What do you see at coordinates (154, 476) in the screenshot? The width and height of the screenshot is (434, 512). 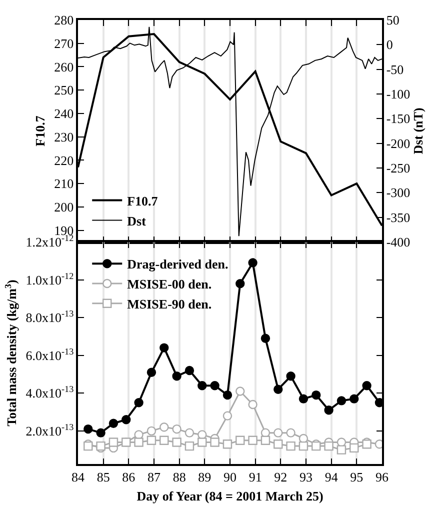 I see `x-tick-label: 87` at bounding box center [154, 476].